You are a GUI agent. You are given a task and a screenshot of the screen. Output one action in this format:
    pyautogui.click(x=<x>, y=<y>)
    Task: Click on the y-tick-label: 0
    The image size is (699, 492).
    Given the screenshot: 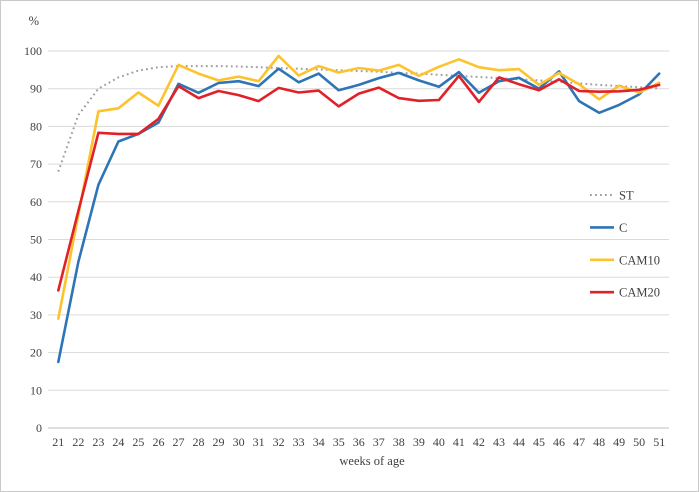 What is the action you would take?
    pyautogui.click(x=39, y=428)
    